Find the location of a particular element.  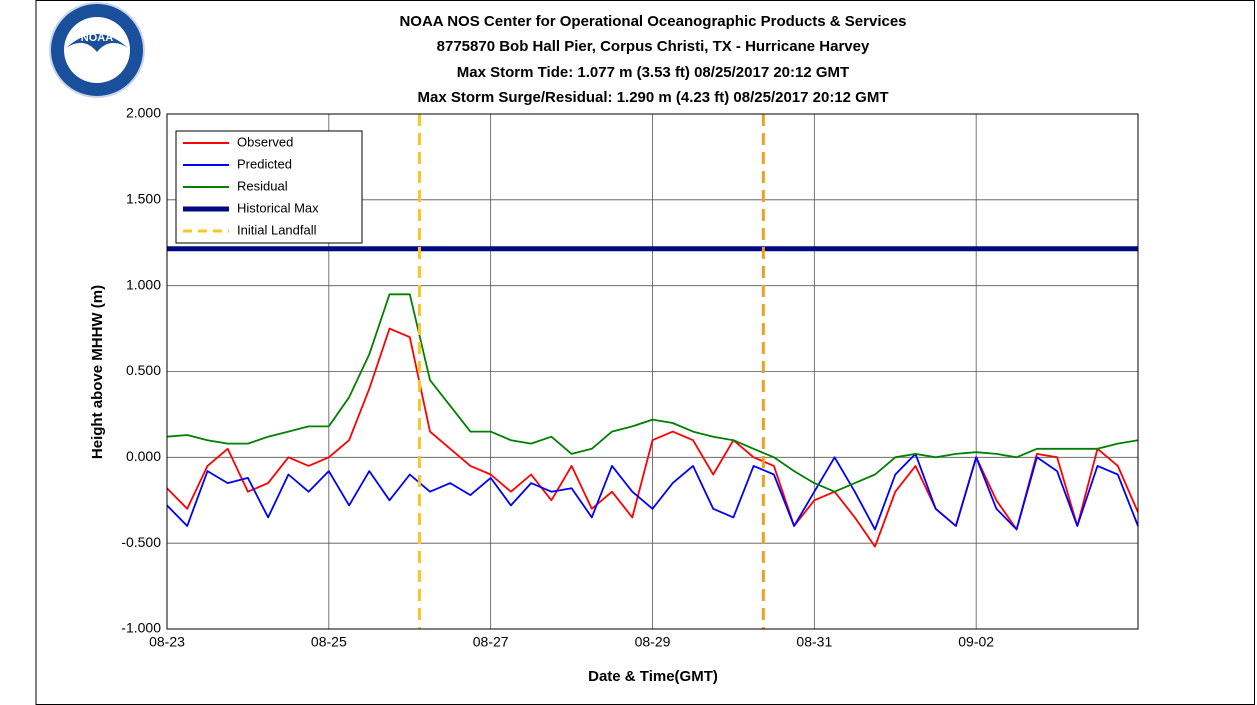

y-tick-label: 2.000 is located at coordinates (143, 113).